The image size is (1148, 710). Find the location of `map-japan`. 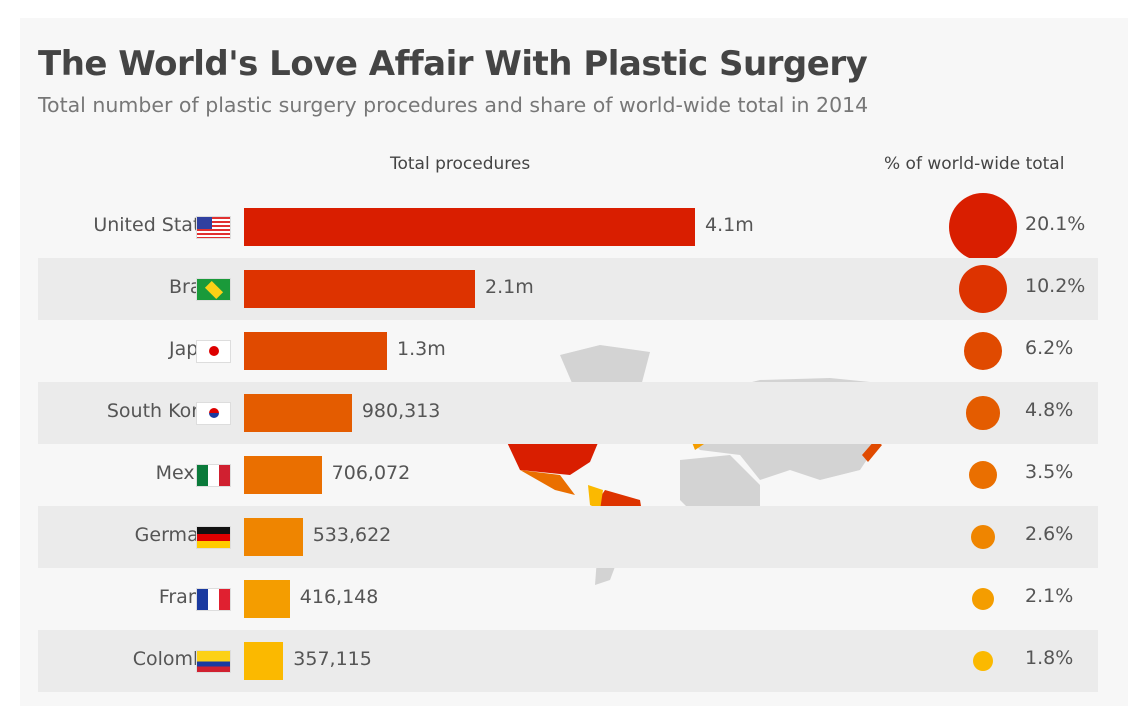

map-japan is located at coordinates (872, 451).